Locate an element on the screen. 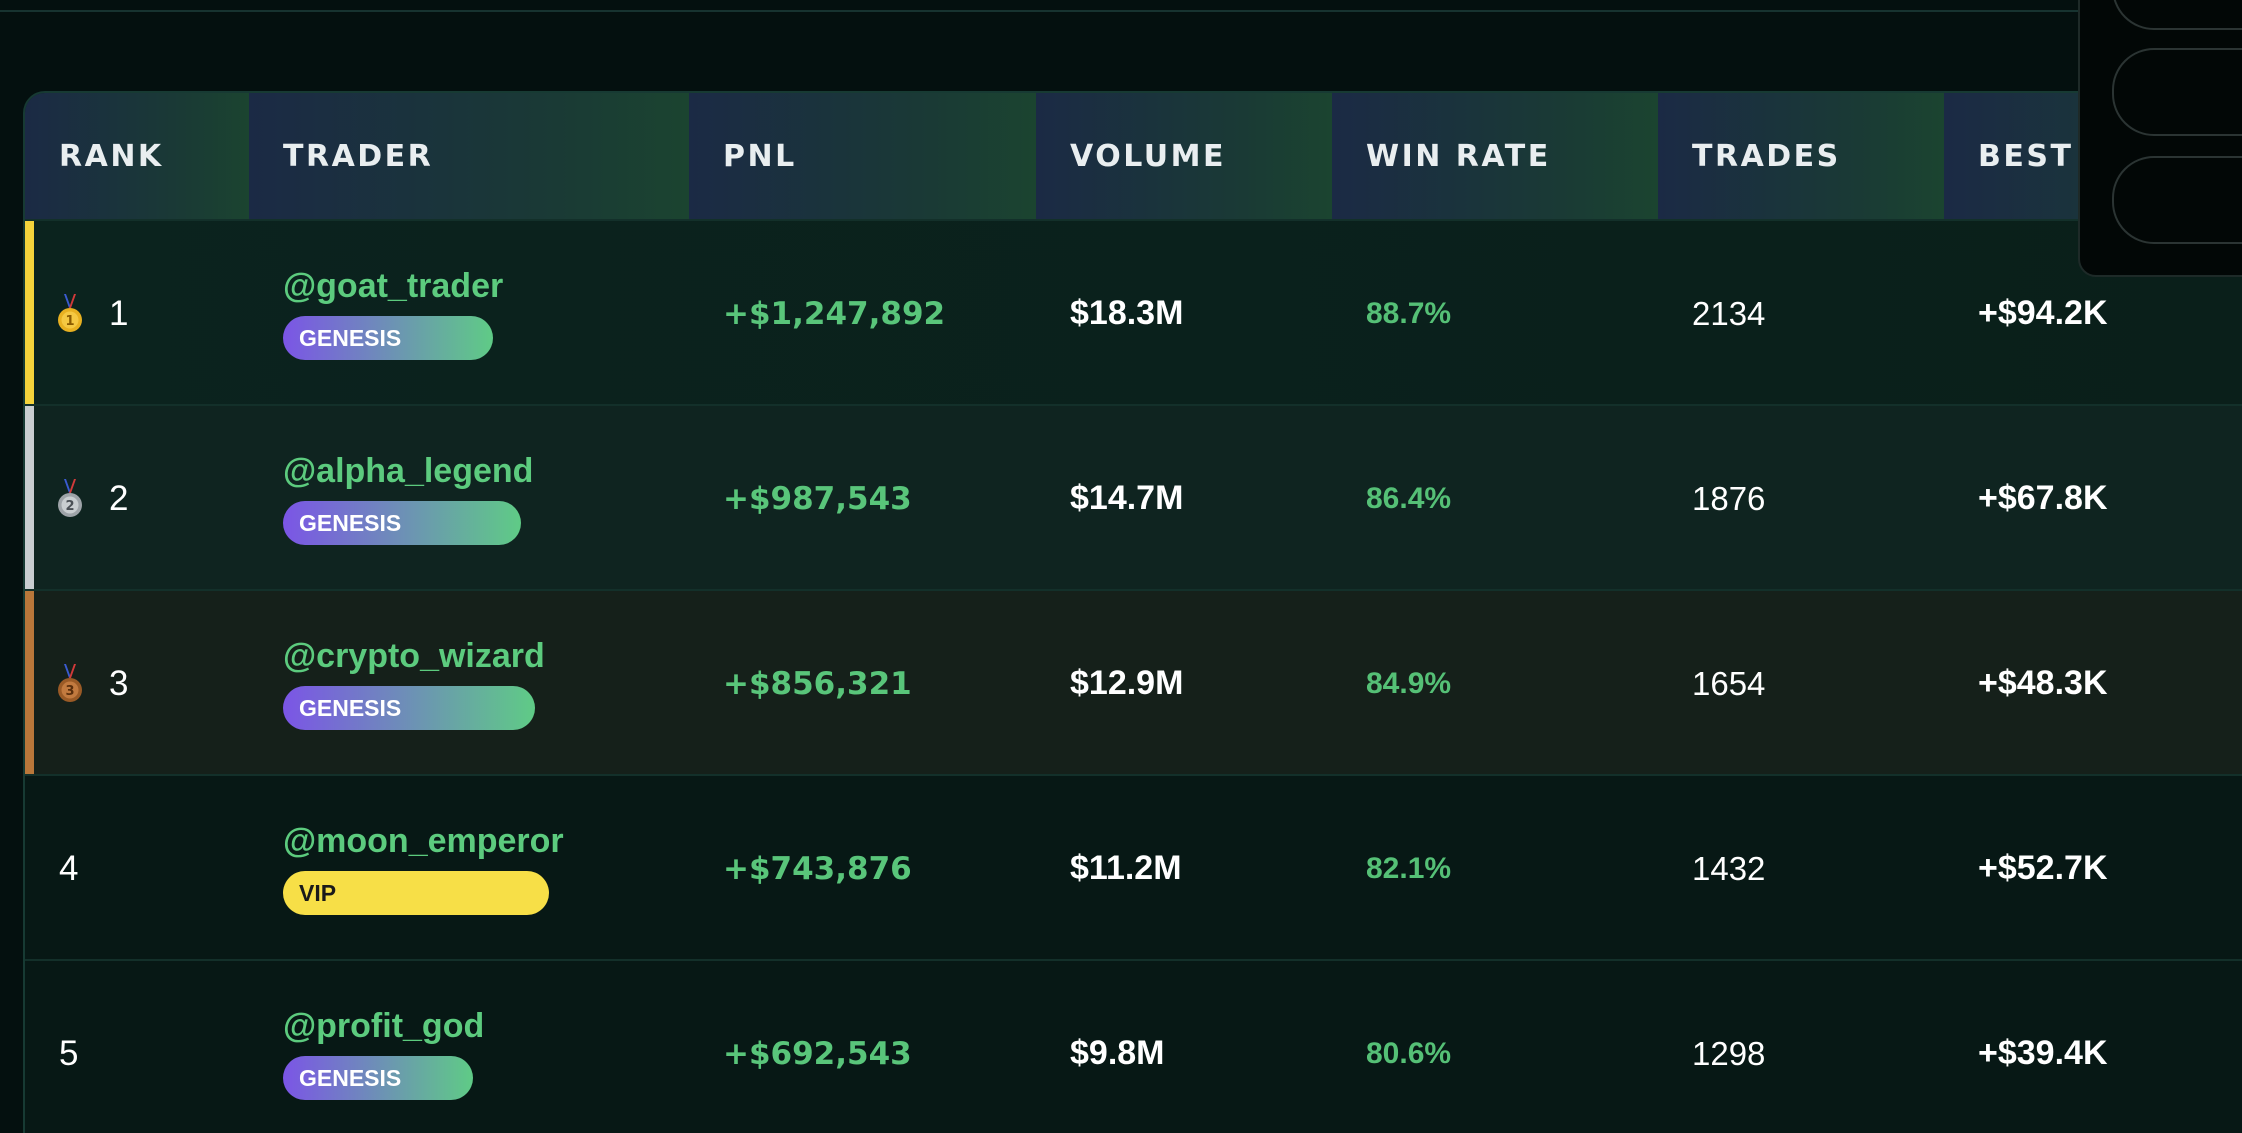 The width and height of the screenshot is (2242, 1133). volume-cell: $9.8M is located at coordinates (1184, 1047).